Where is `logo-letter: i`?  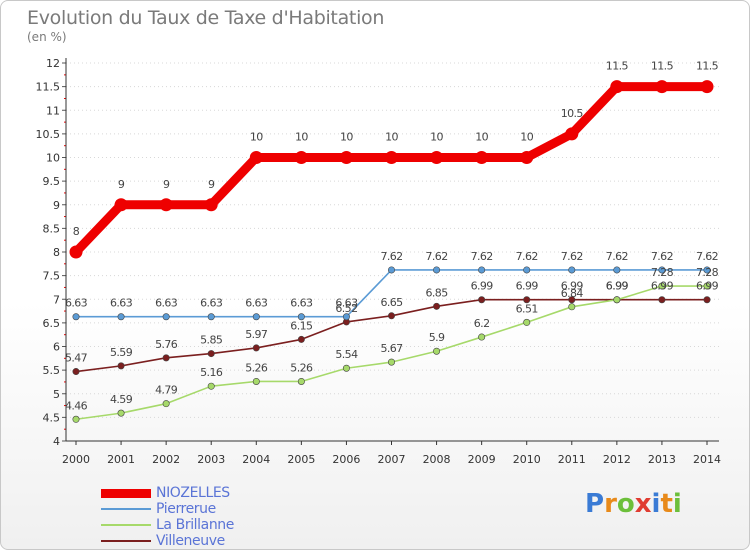
logo-letter: i is located at coordinates (656, 504).